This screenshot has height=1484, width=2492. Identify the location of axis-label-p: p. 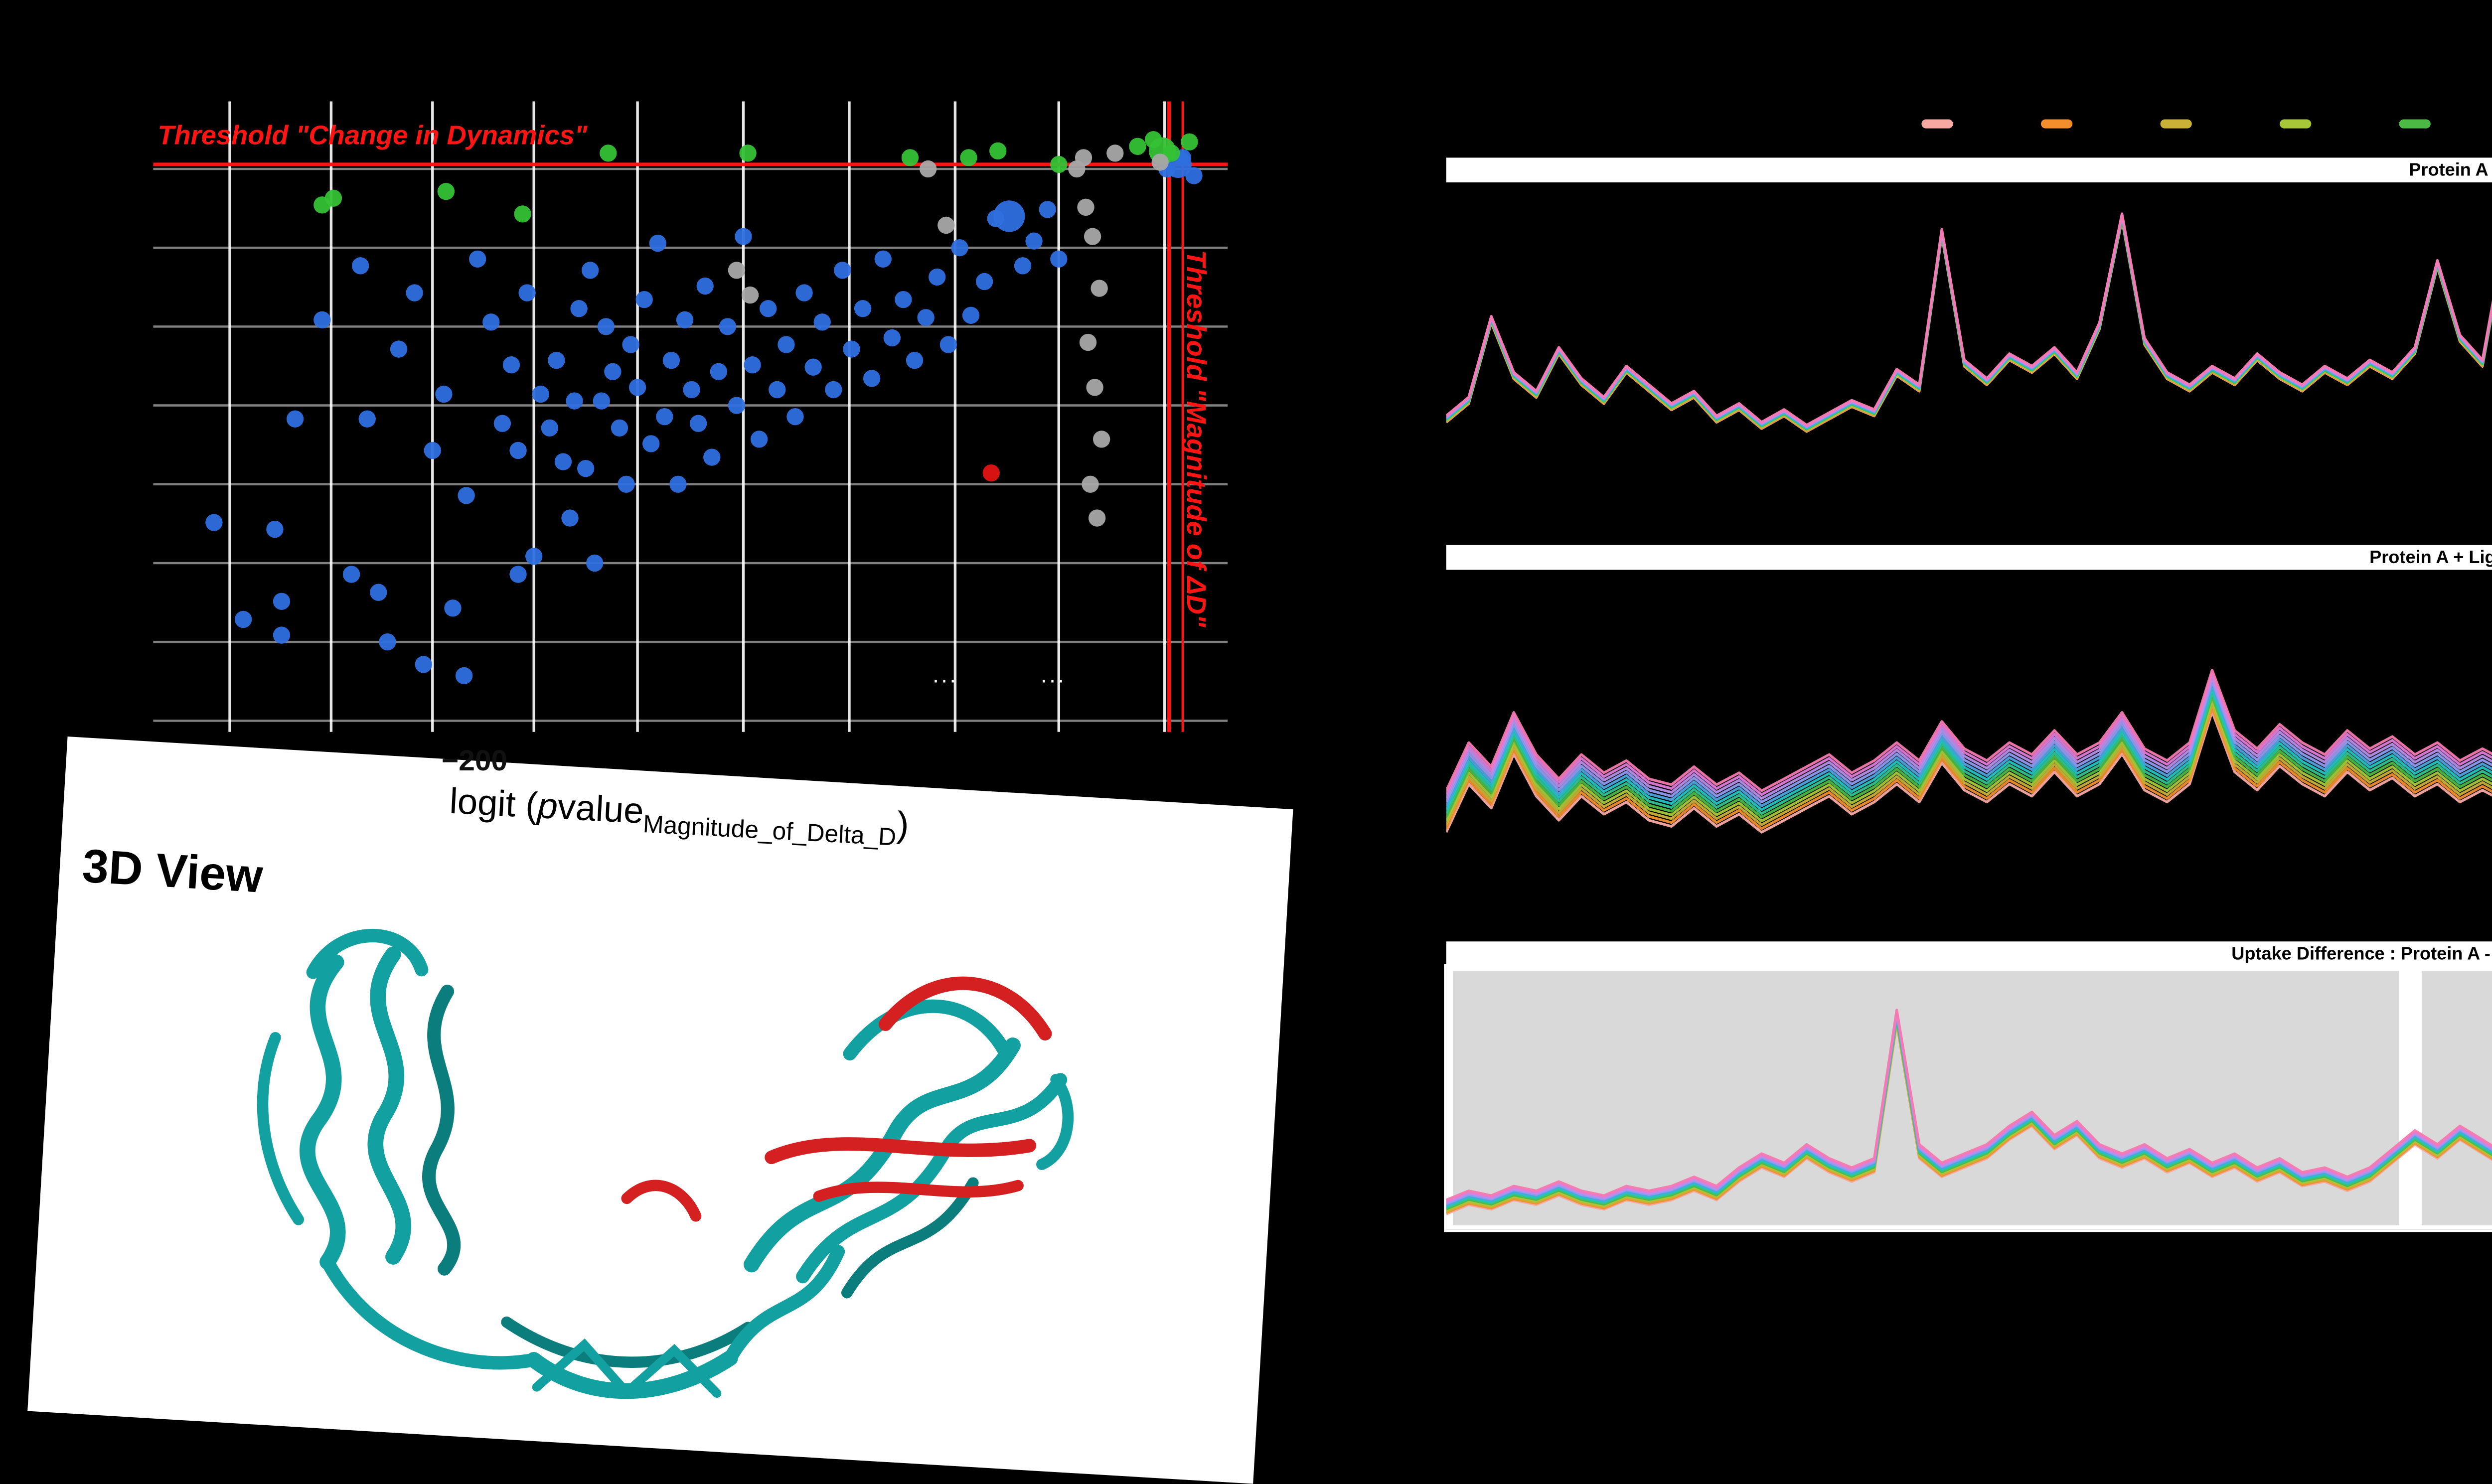
(547, 808).